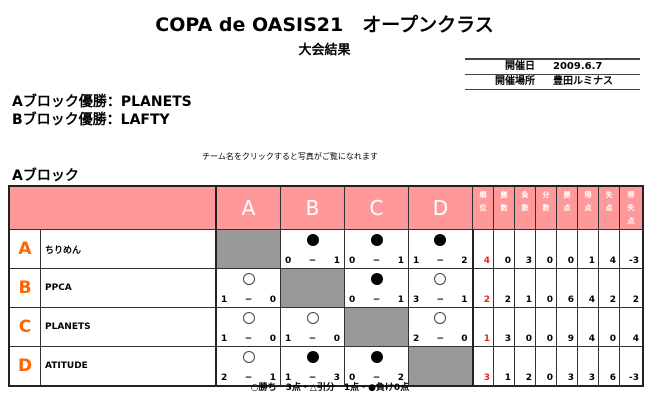 This screenshot has width=649, height=403. What do you see at coordinates (631, 207) in the screenshot?
I see `stat-header-cell: 得失点` at bounding box center [631, 207].